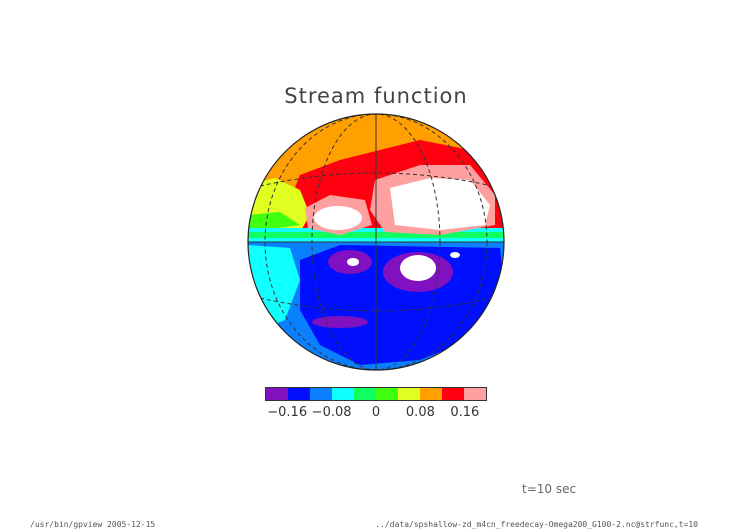 The height and width of the screenshot is (532, 752). I want to click on colorbar-tick-label: 0, so click(376, 412).